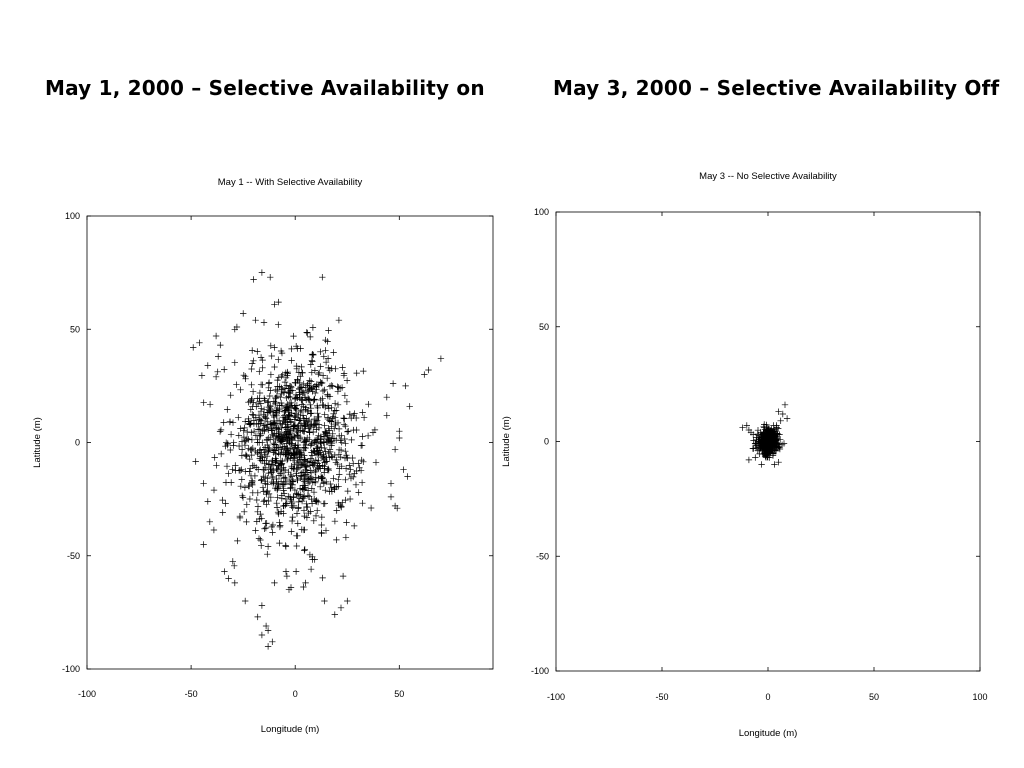 The image size is (1024, 768). I want to click on x-tick-label: 100, so click(979, 697).